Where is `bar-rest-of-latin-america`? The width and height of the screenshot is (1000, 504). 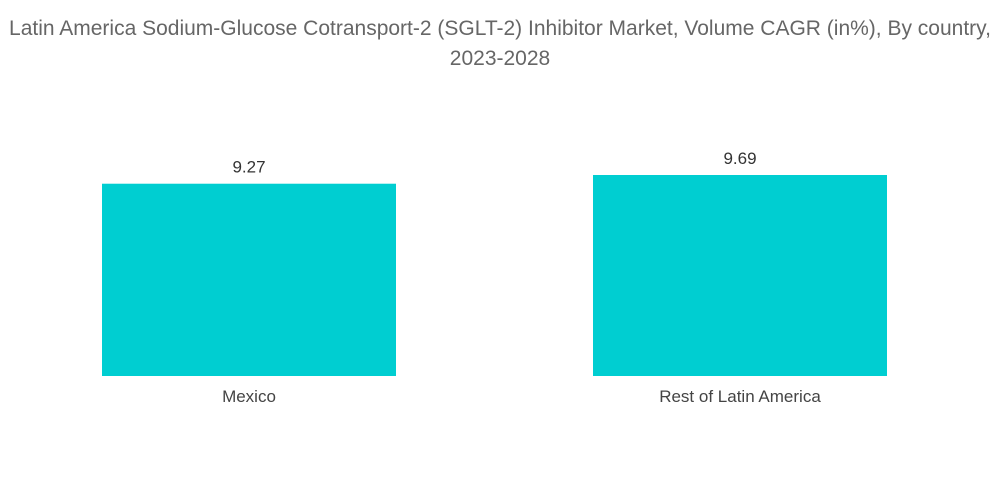 bar-rest-of-latin-america is located at coordinates (740, 275).